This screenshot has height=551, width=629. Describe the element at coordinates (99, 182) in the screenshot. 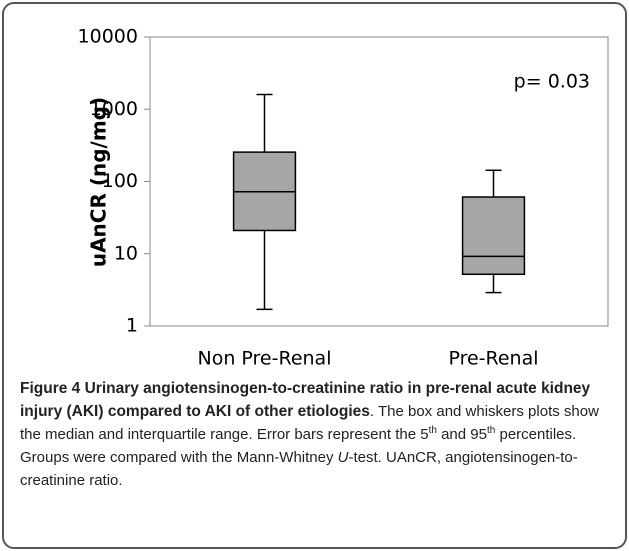

I see `y-axis-label: uAnCR (ng/mg)` at that location.